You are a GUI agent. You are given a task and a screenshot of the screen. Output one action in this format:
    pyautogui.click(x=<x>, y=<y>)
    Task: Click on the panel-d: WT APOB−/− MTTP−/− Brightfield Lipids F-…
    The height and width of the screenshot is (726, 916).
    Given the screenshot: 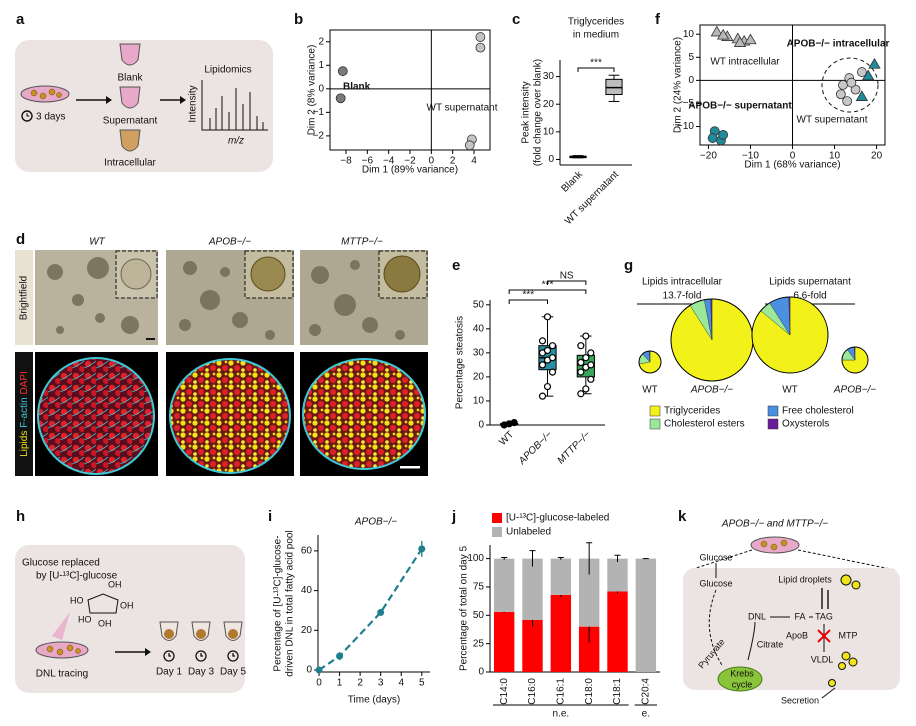 What is the action you would take?
    pyautogui.click(x=221, y=356)
    